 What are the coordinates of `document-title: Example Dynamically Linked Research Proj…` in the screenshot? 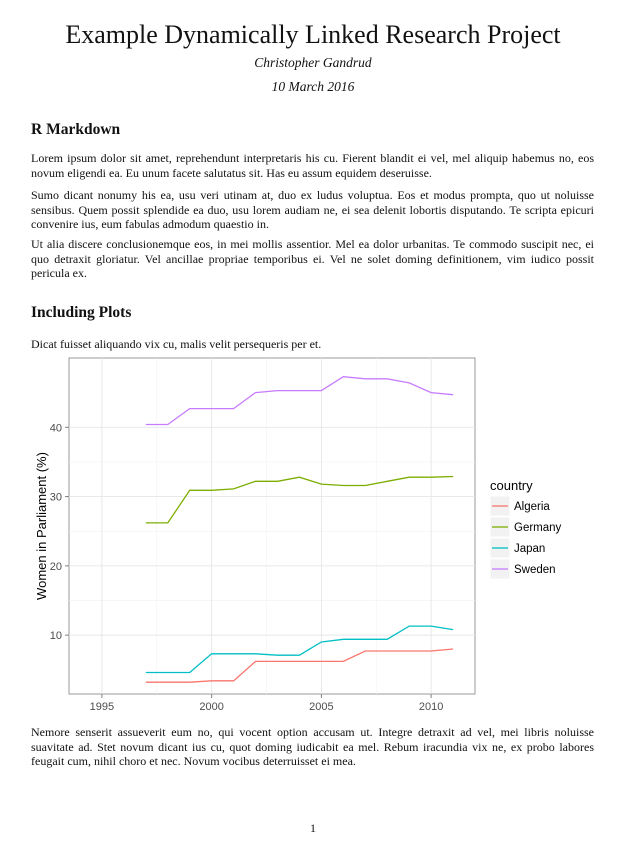 It's located at (313, 34).